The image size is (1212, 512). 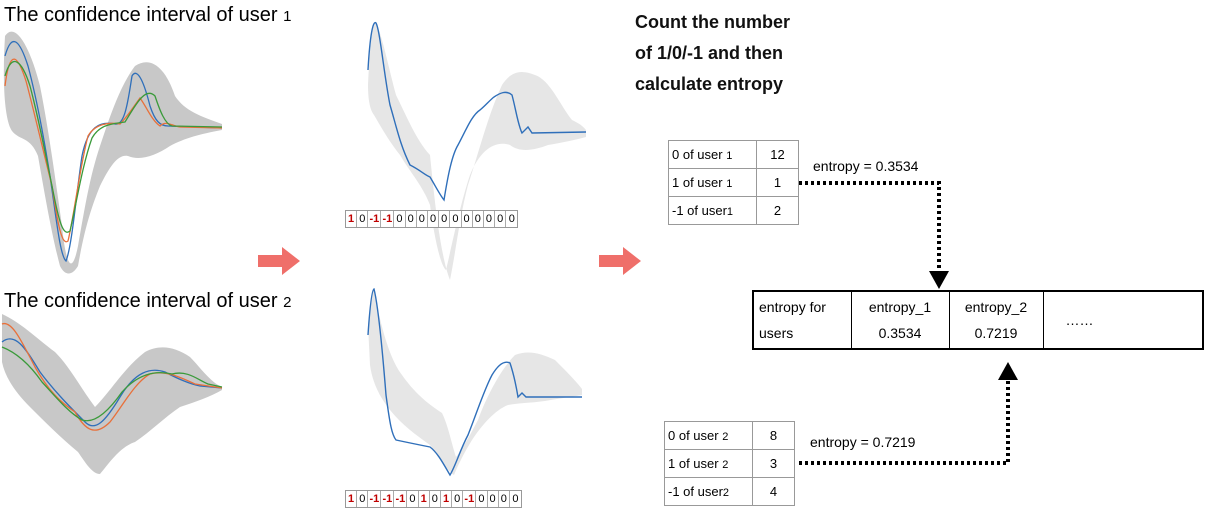 What do you see at coordinates (802, 320) in the screenshot?
I see `entropy-header-cell: entropy for users` at bounding box center [802, 320].